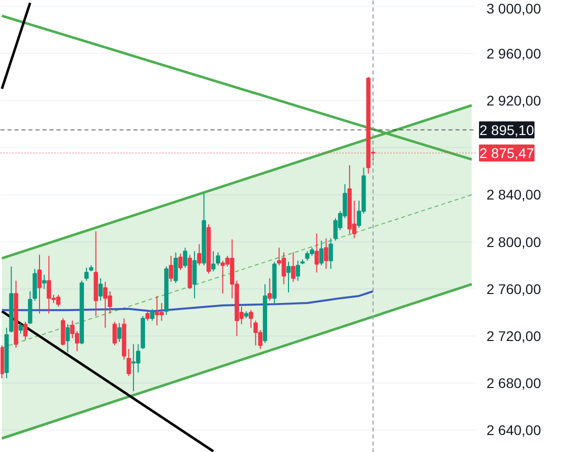  Describe the element at coordinates (514, 194) in the screenshot. I see `y-tick-label: 2 840,00` at that location.